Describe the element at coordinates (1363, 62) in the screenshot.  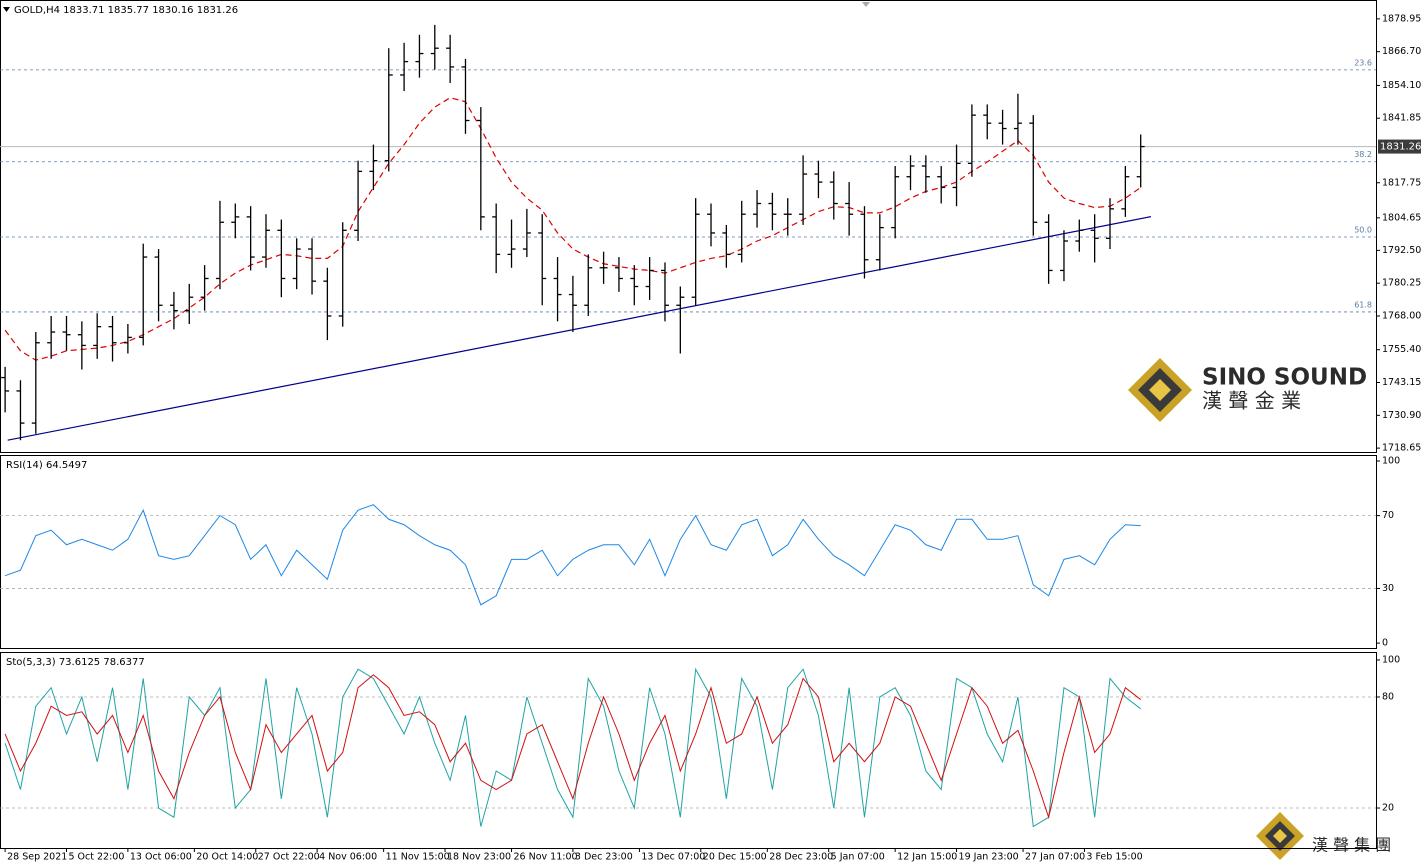
I see `fib-label: 23.6` at that location.